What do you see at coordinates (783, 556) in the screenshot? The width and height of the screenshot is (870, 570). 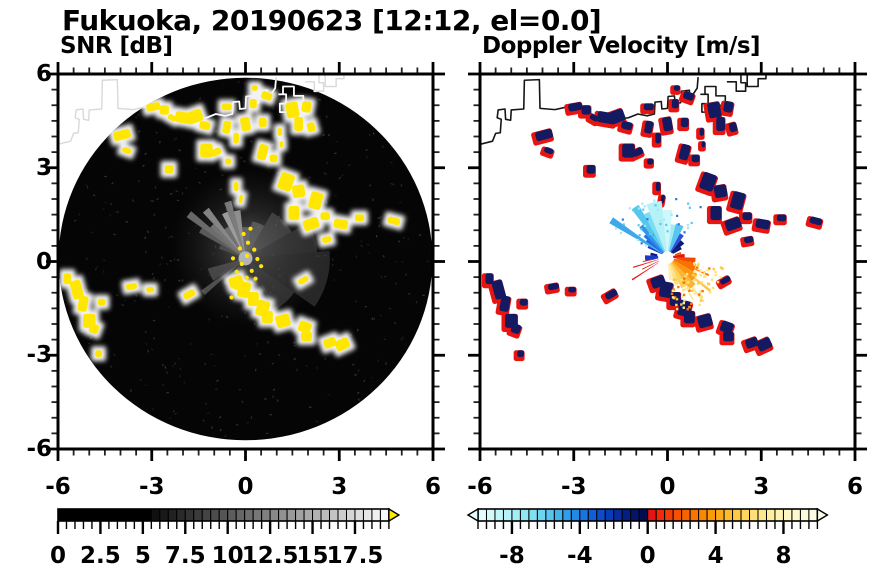 I see `doppler-colorbar-tick-label: 8` at bounding box center [783, 556].